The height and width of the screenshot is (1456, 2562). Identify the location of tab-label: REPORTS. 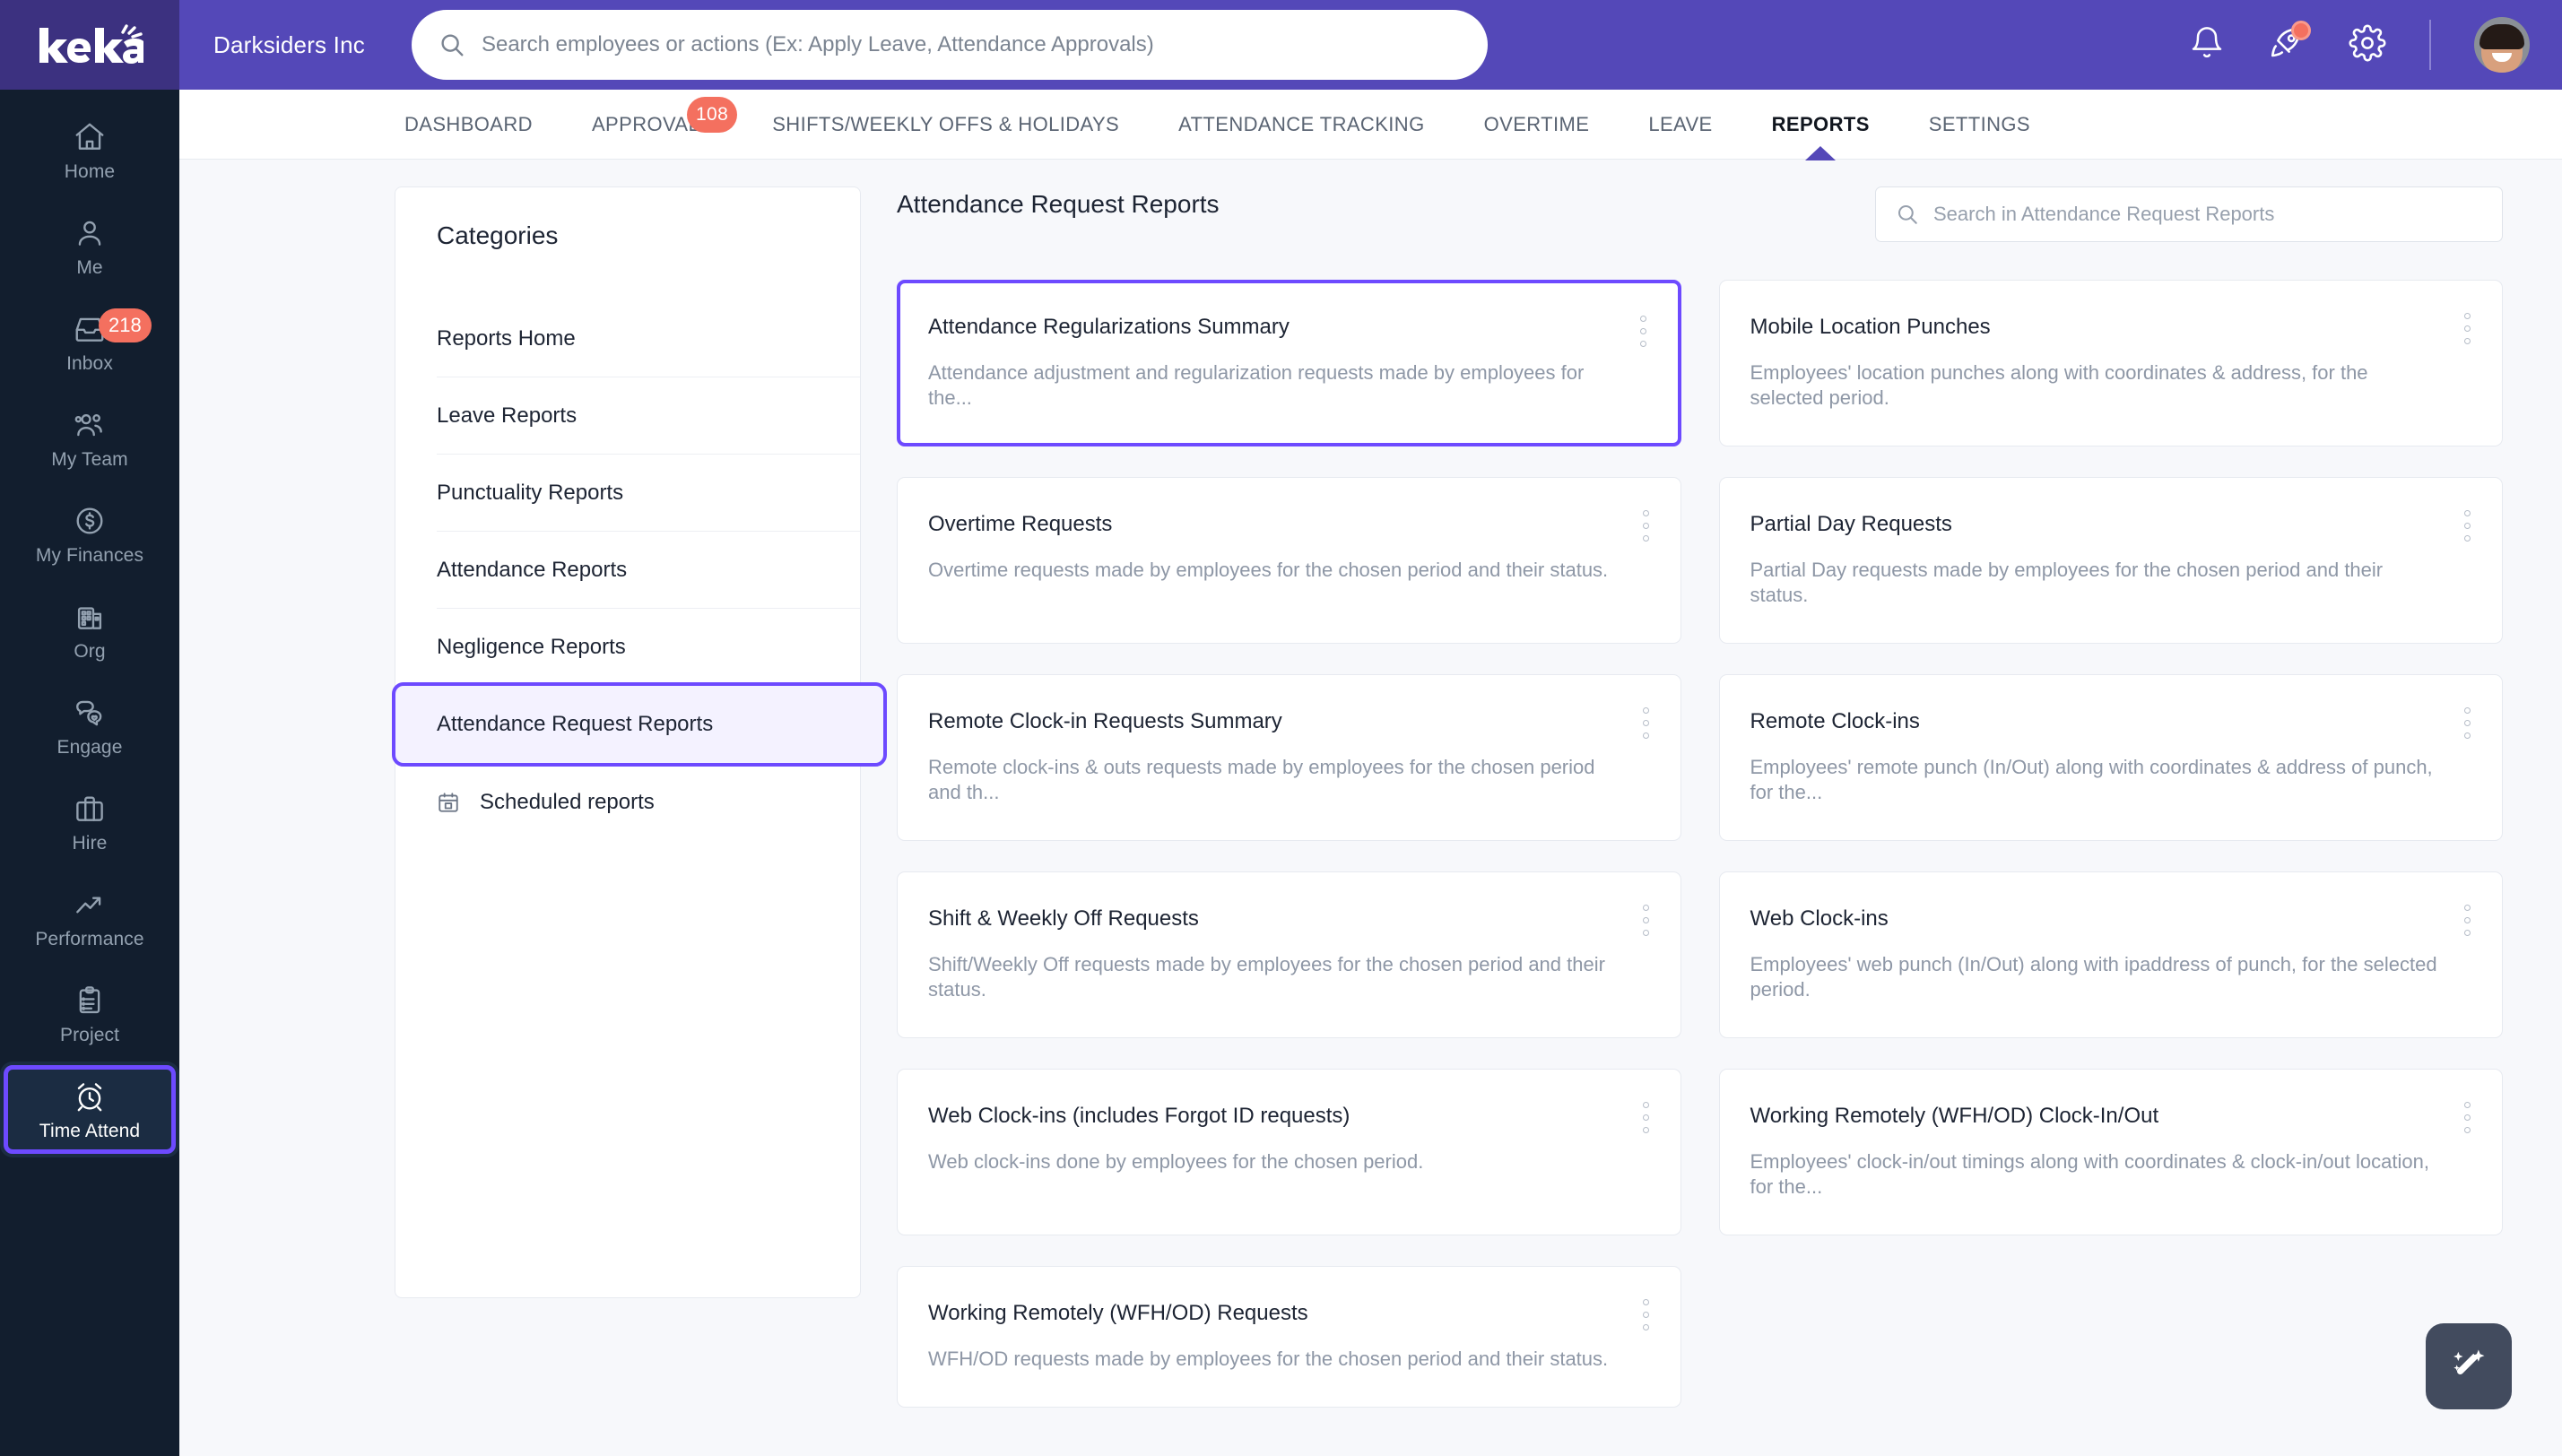
(1820, 123).